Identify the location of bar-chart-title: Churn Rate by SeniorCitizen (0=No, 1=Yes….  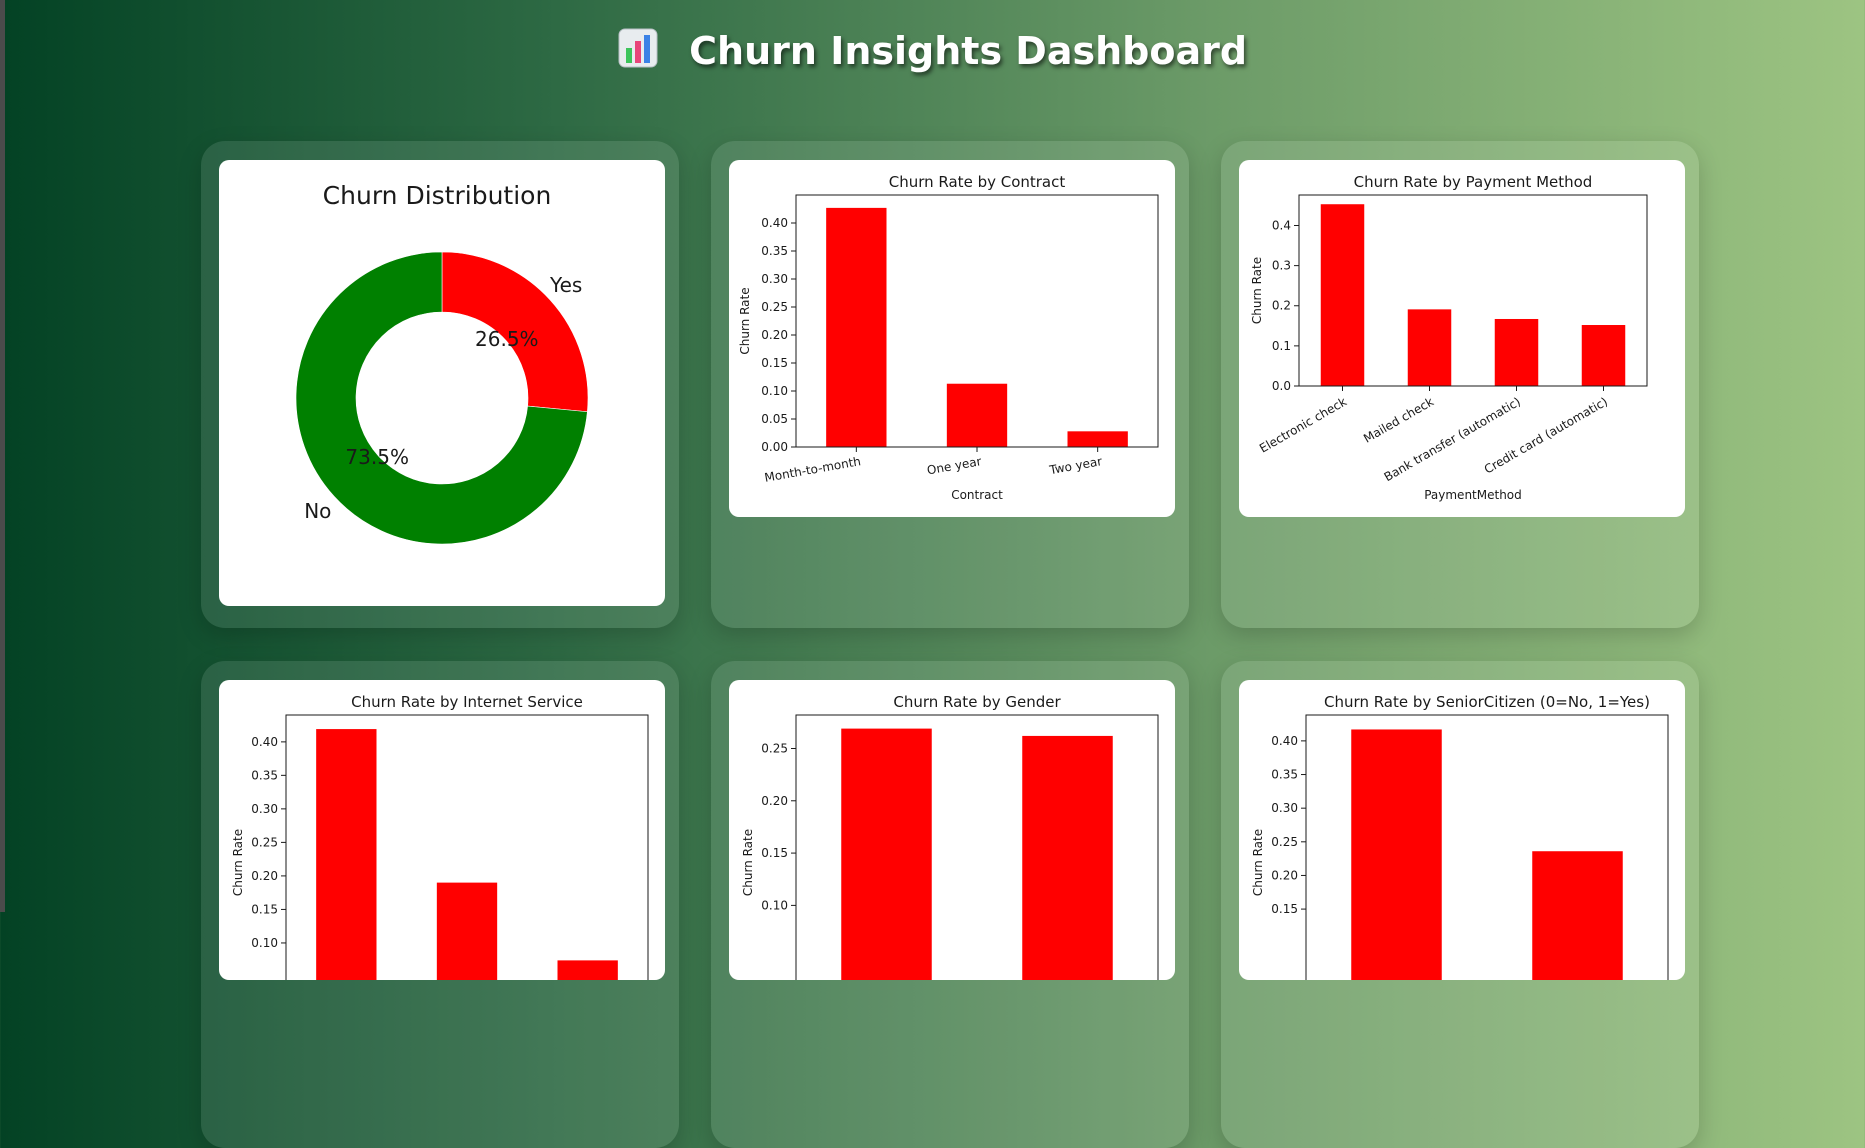
(1487, 702).